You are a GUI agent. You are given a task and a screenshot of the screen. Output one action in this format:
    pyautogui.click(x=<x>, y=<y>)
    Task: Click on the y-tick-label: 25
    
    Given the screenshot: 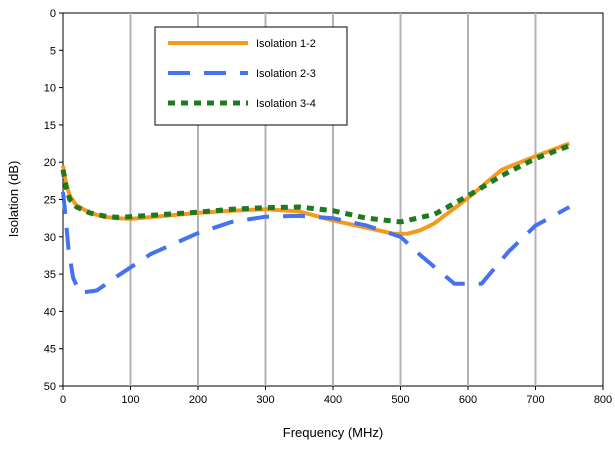 What is the action you would take?
    pyautogui.click(x=50, y=201)
    